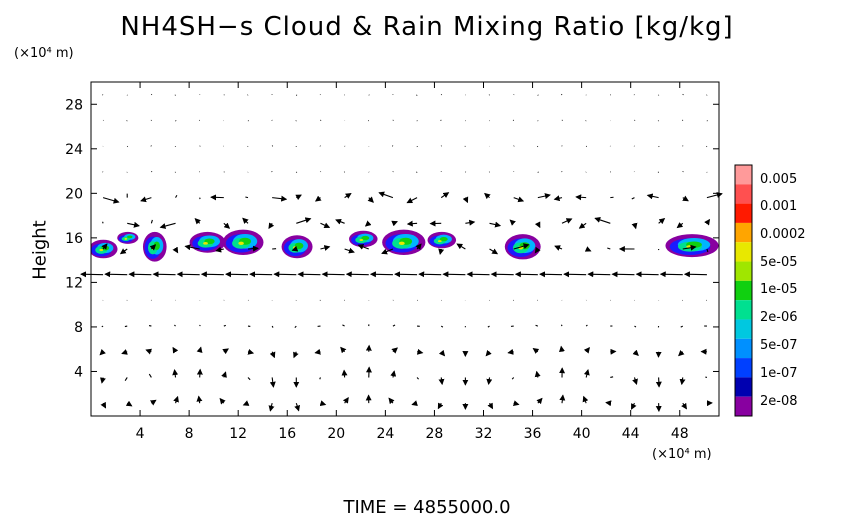  I want to click on colorbar-label: 0.0002, so click(783, 234).